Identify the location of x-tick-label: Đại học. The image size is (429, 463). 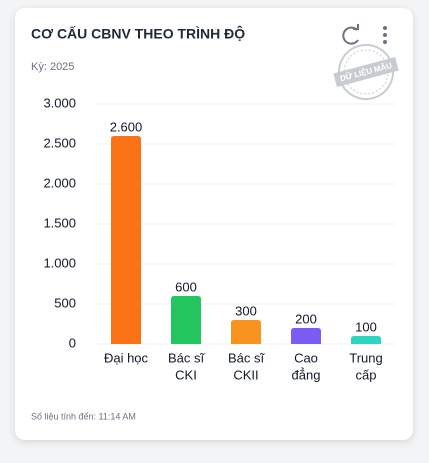
(126, 357).